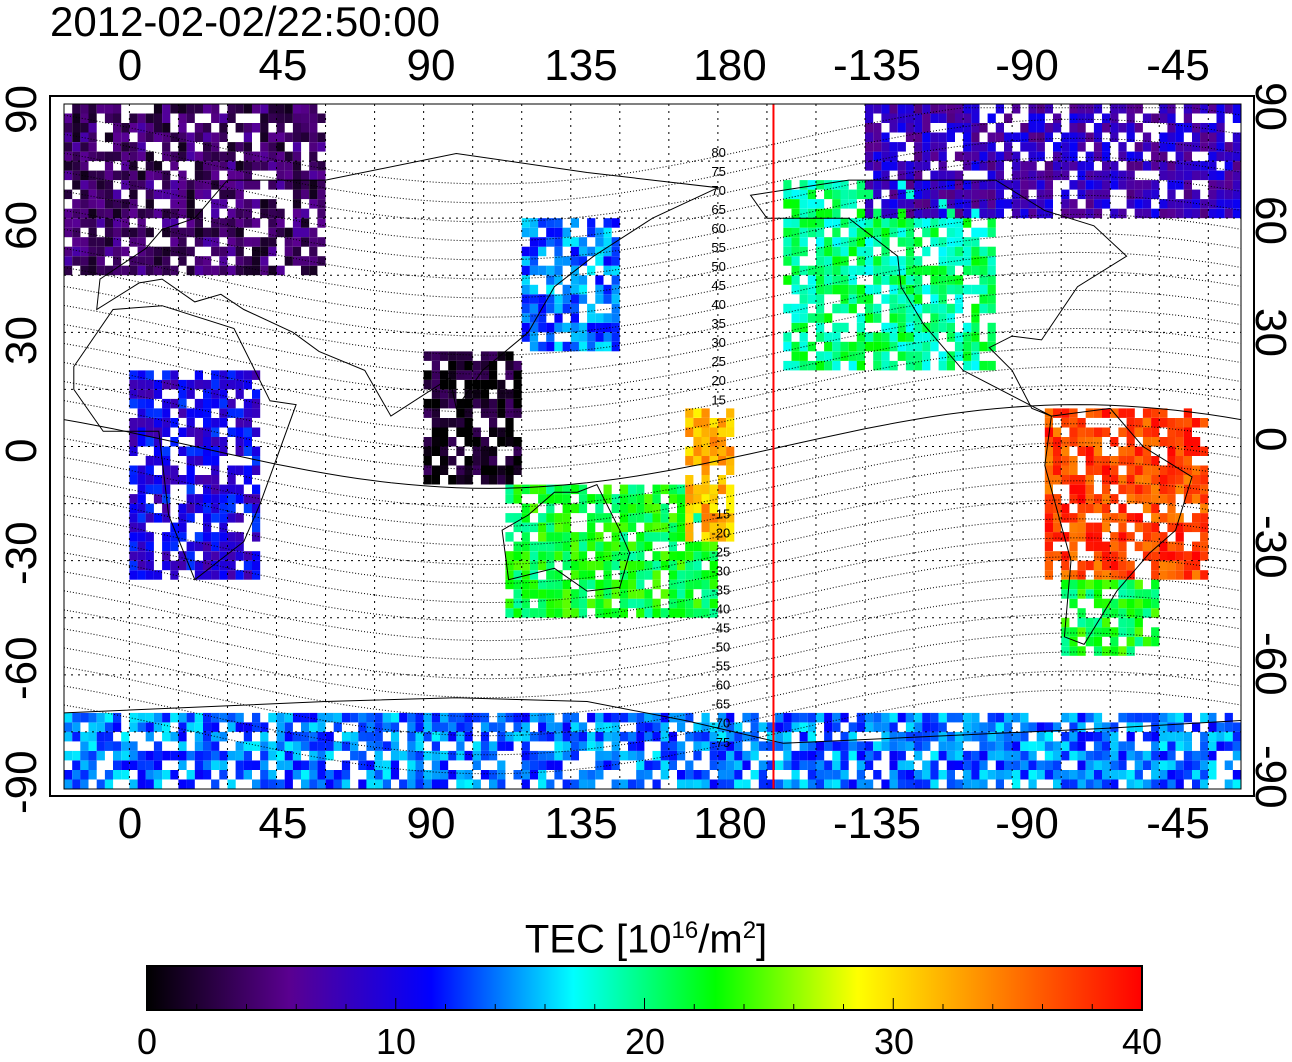 The width and height of the screenshot is (1292, 1062). Describe the element at coordinates (283, 65) in the screenshot. I see `x-tick-top: 45` at that location.